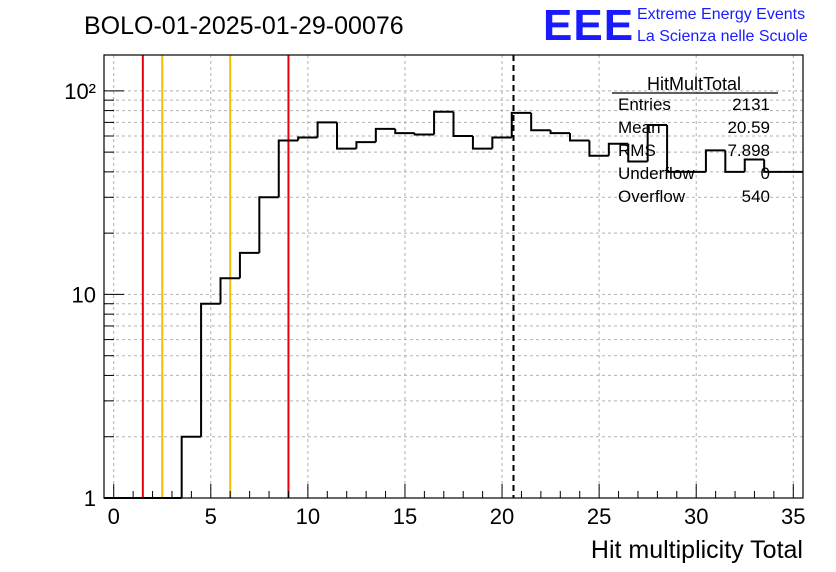 The height and width of the screenshot is (572, 836). I want to click on x-tick-label: 35, so click(793, 516).